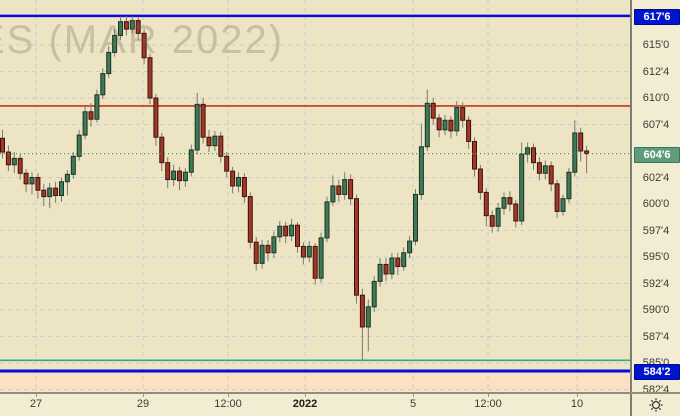  What do you see at coordinates (305, 404) in the screenshot?
I see `time-tick-label: 2022` at bounding box center [305, 404].